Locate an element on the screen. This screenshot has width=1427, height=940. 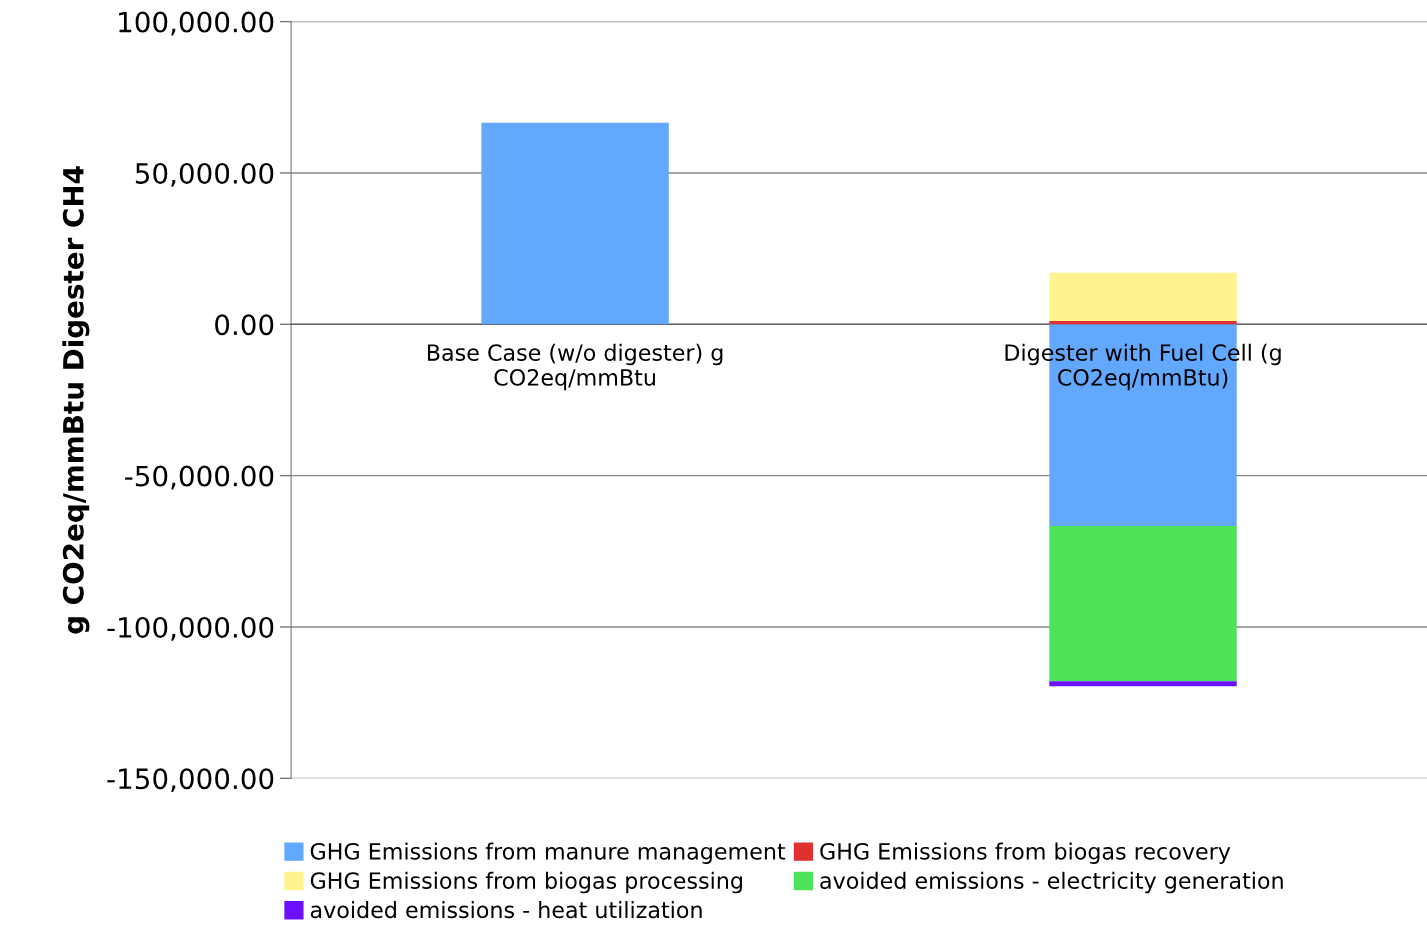
legend-label: GHG Emissions from manure management is located at coordinates (548, 853).